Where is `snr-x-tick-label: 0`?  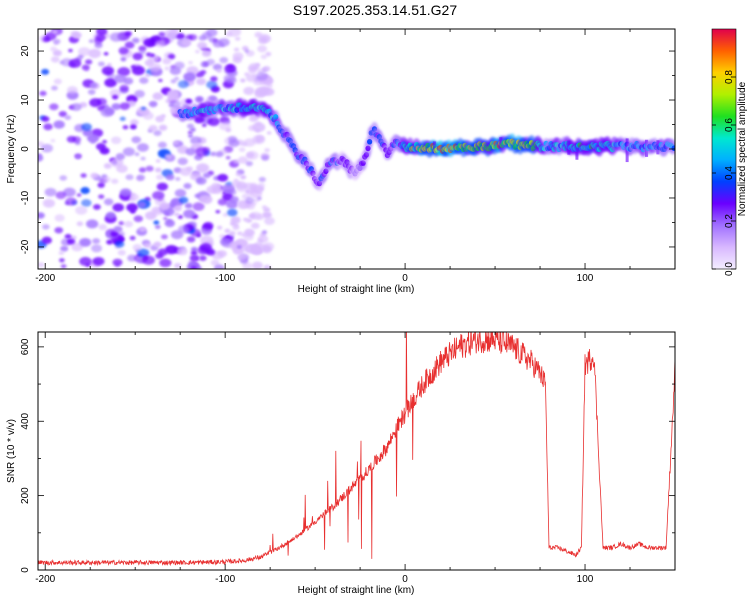 snr-x-tick-label: 0 is located at coordinates (405, 579).